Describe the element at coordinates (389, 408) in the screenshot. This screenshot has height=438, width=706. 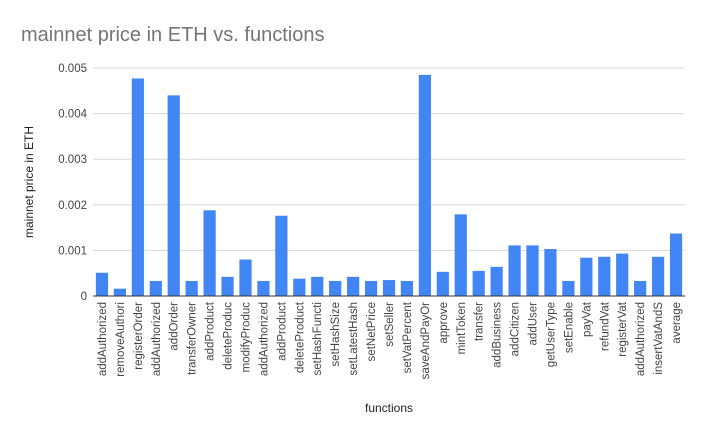
I see `x-axis-title: functions` at that location.